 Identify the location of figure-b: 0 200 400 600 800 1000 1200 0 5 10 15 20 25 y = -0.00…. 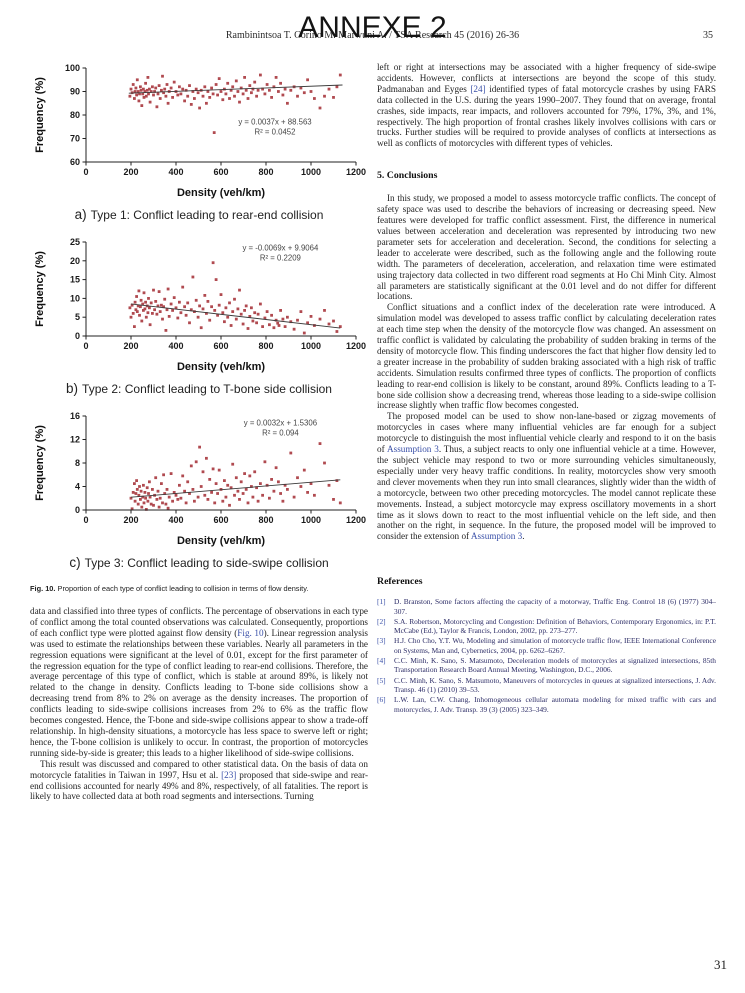
(199, 316).